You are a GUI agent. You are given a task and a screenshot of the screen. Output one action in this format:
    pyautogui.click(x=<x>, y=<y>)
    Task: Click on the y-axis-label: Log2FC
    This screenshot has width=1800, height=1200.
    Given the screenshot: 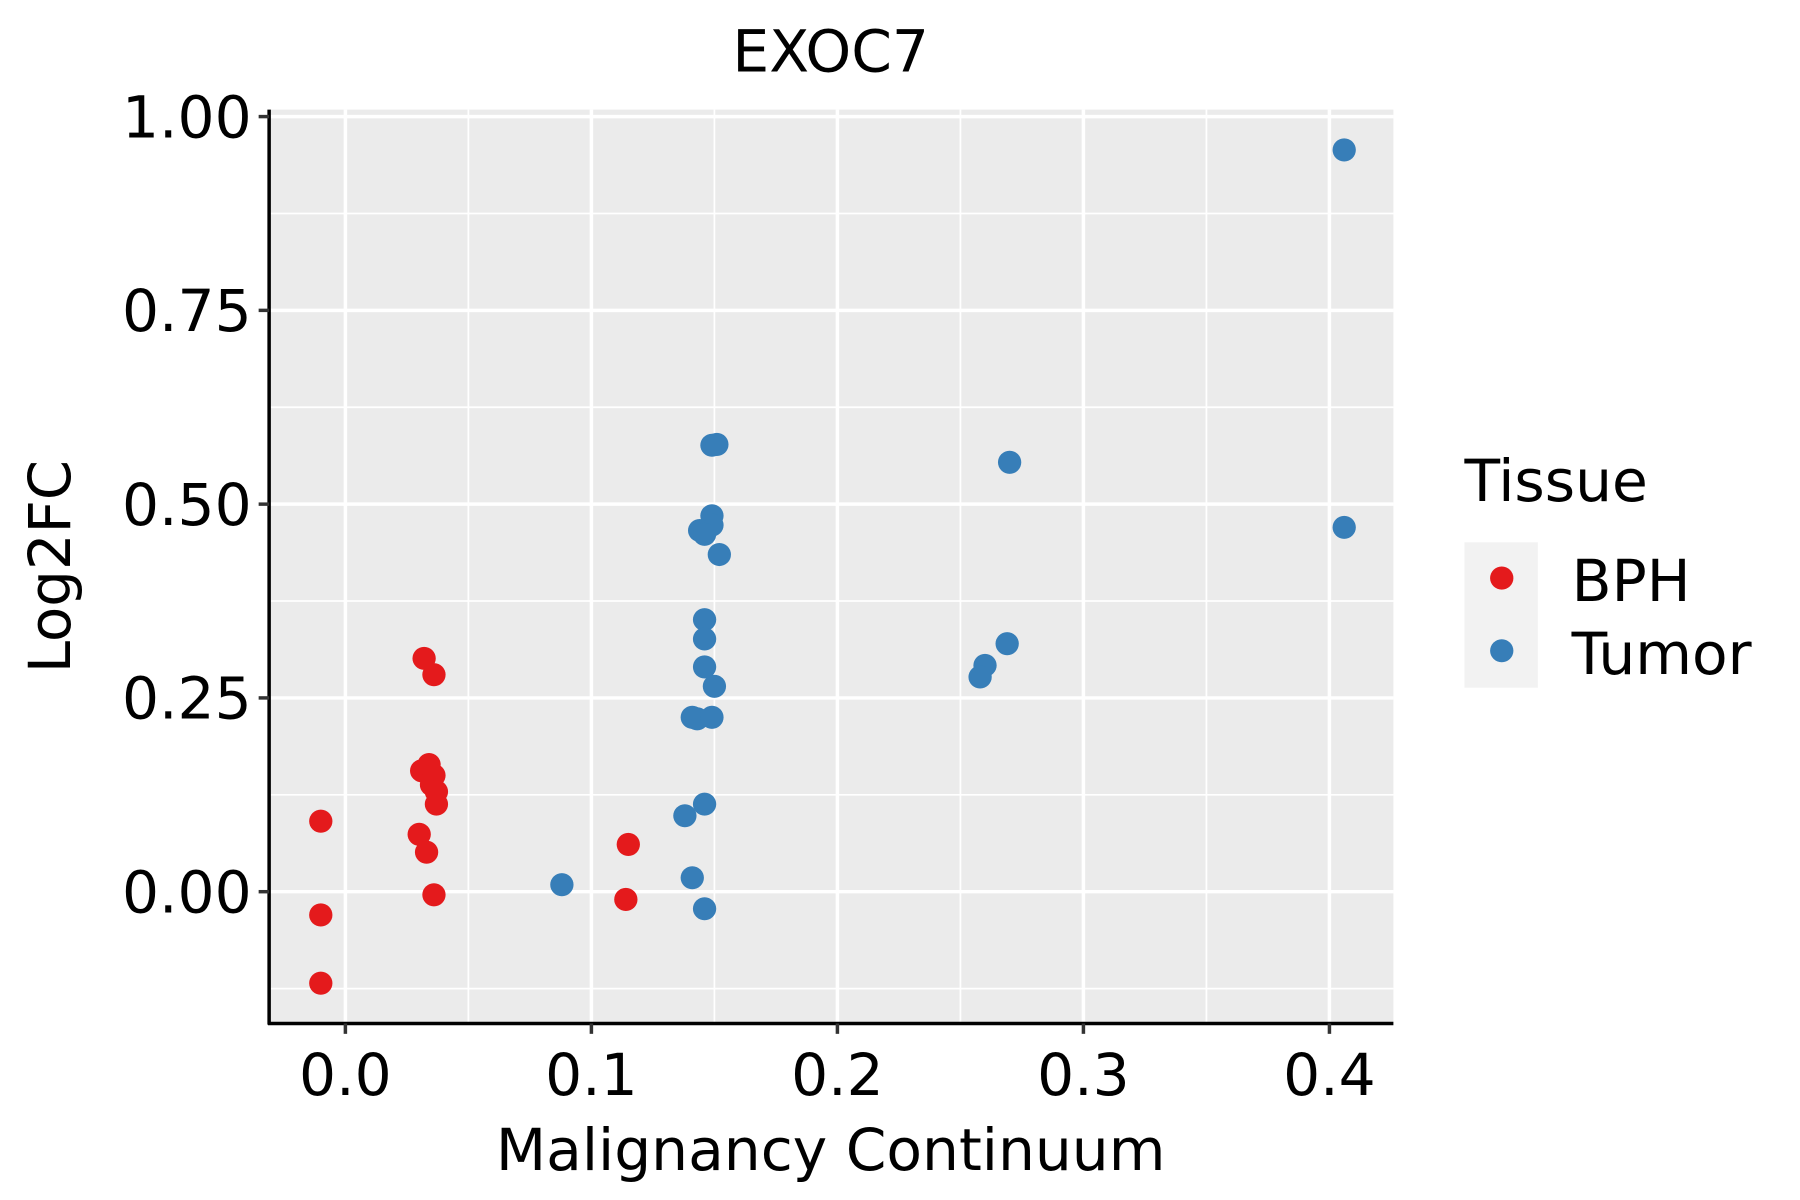 What is the action you would take?
    pyautogui.click(x=50, y=566)
    